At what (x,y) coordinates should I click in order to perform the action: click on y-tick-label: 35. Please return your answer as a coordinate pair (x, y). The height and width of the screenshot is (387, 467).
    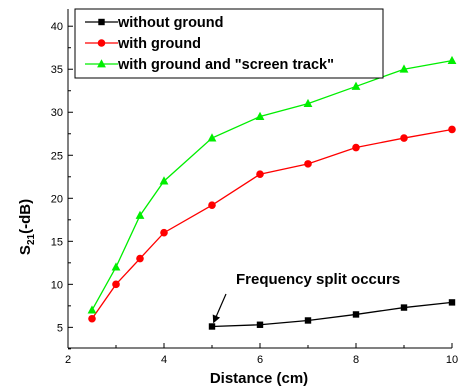
    Looking at the image, I should click on (57, 70).